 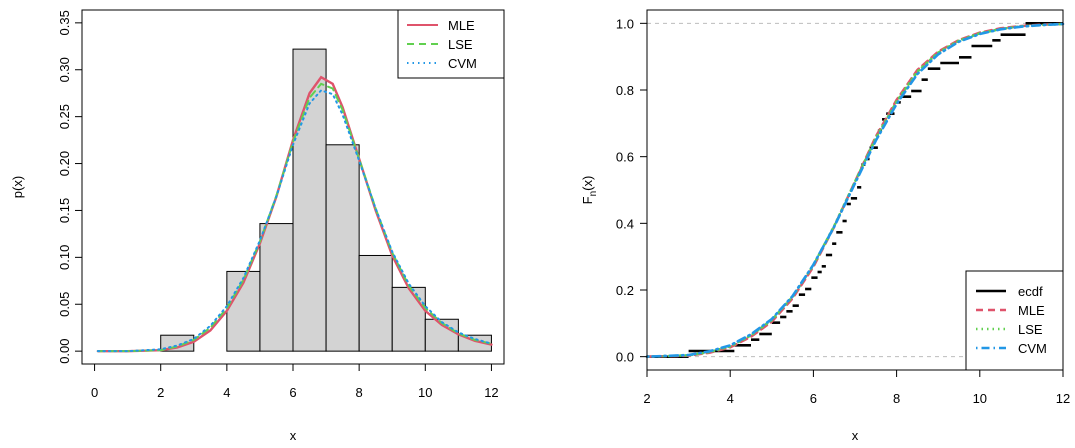 What do you see at coordinates (17, 187) in the screenshot?
I see `y-axis-title: p(x)` at bounding box center [17, 187].